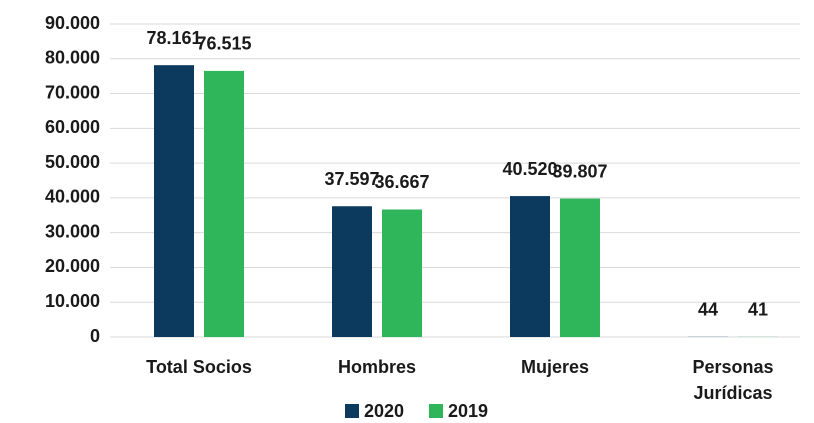  Describe the element at coordinates (72, 23) in the screenshot. I see `y-tick-label: 90.000` at that location.